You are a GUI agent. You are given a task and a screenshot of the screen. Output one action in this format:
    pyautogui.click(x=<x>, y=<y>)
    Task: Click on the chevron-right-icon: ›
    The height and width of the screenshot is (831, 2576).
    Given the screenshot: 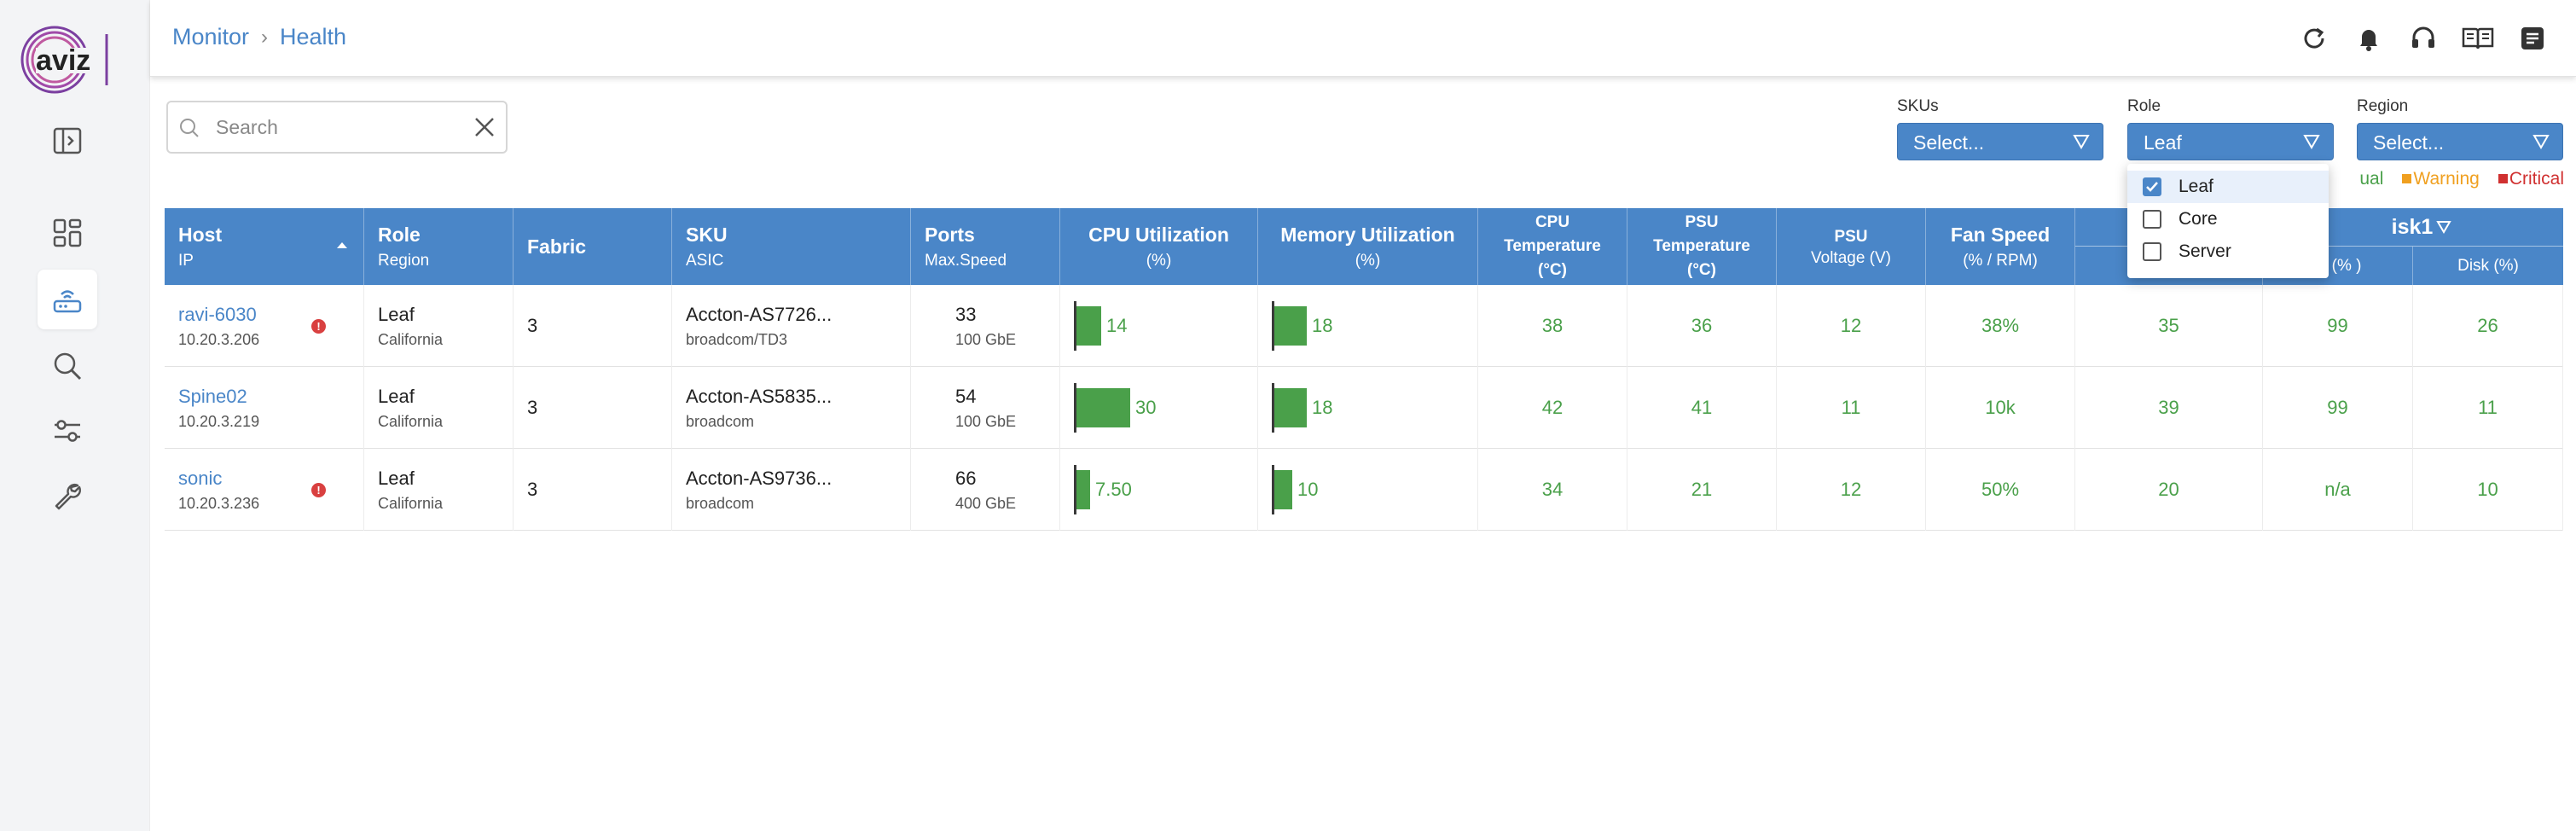 What is the action you would take?
    pyautogui.click(x=265, y=37)
    